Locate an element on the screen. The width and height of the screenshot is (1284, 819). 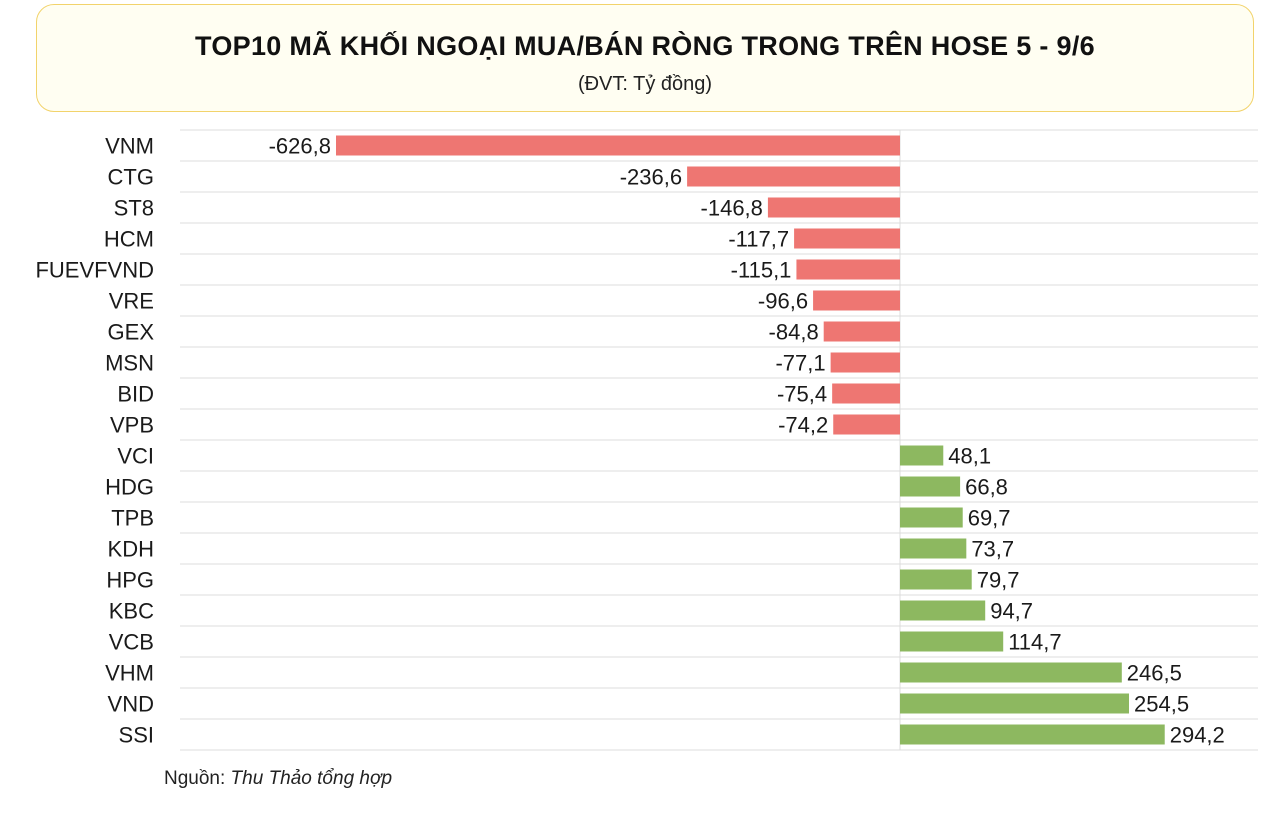
data-label: -84,8 is located at coordinates (794, 332).